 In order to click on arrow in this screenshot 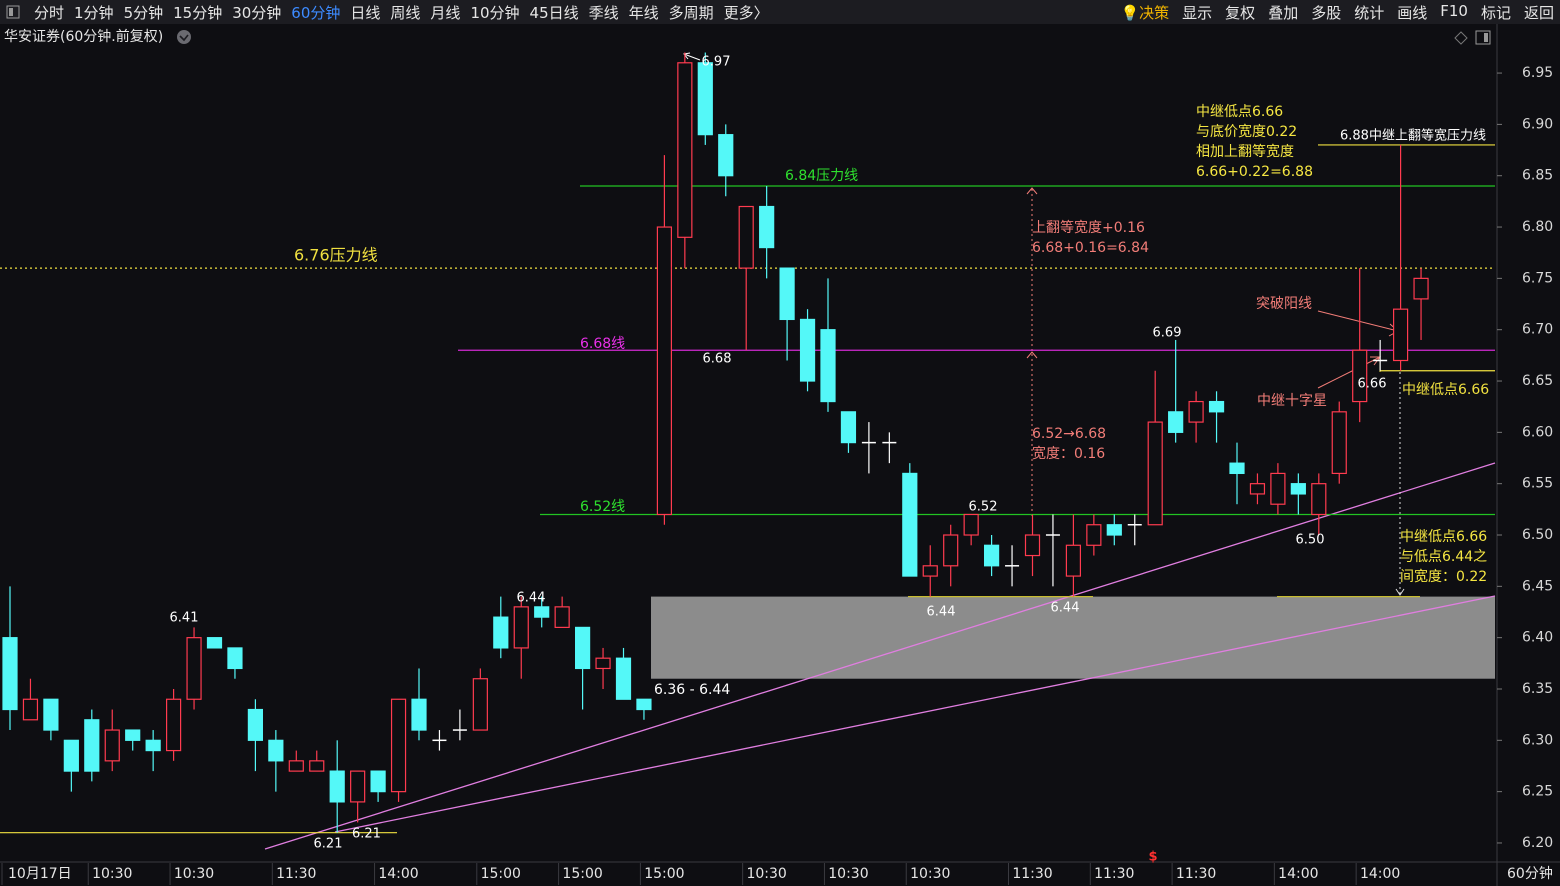, I will do `click(692, 56)`.